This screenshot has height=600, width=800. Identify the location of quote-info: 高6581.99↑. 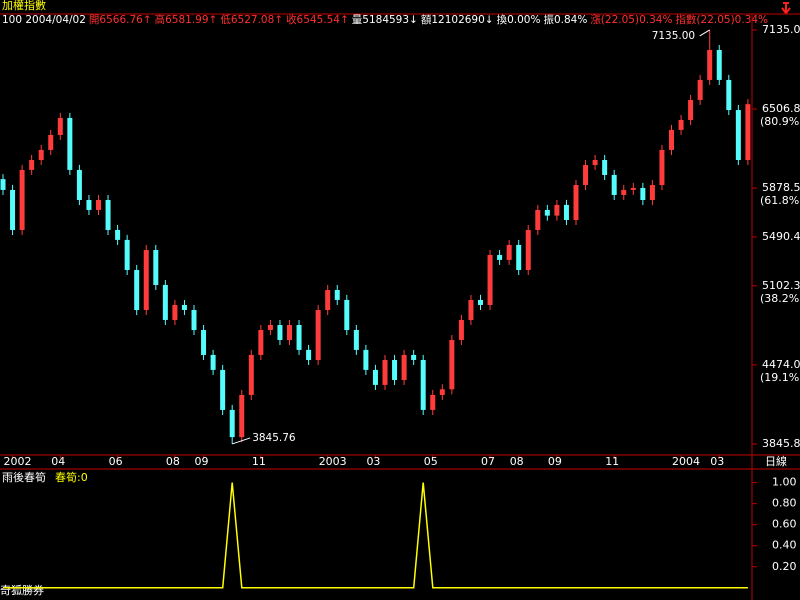
(186, 19).